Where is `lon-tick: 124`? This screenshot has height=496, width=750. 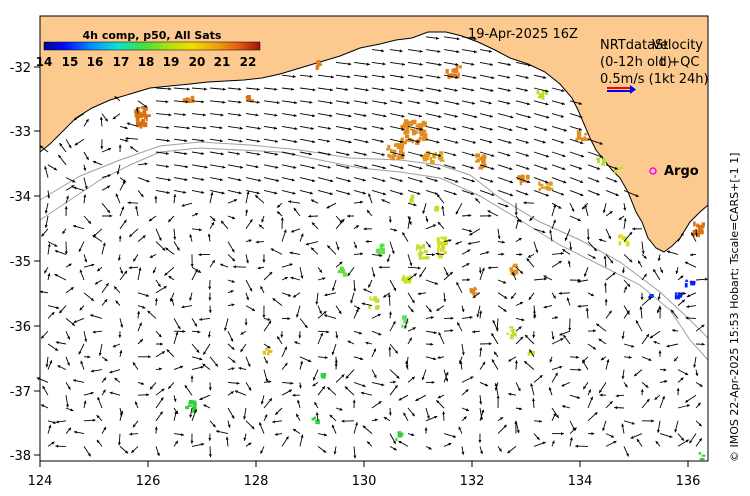
lon-tick: 124 is located at coordinates (40, 481).